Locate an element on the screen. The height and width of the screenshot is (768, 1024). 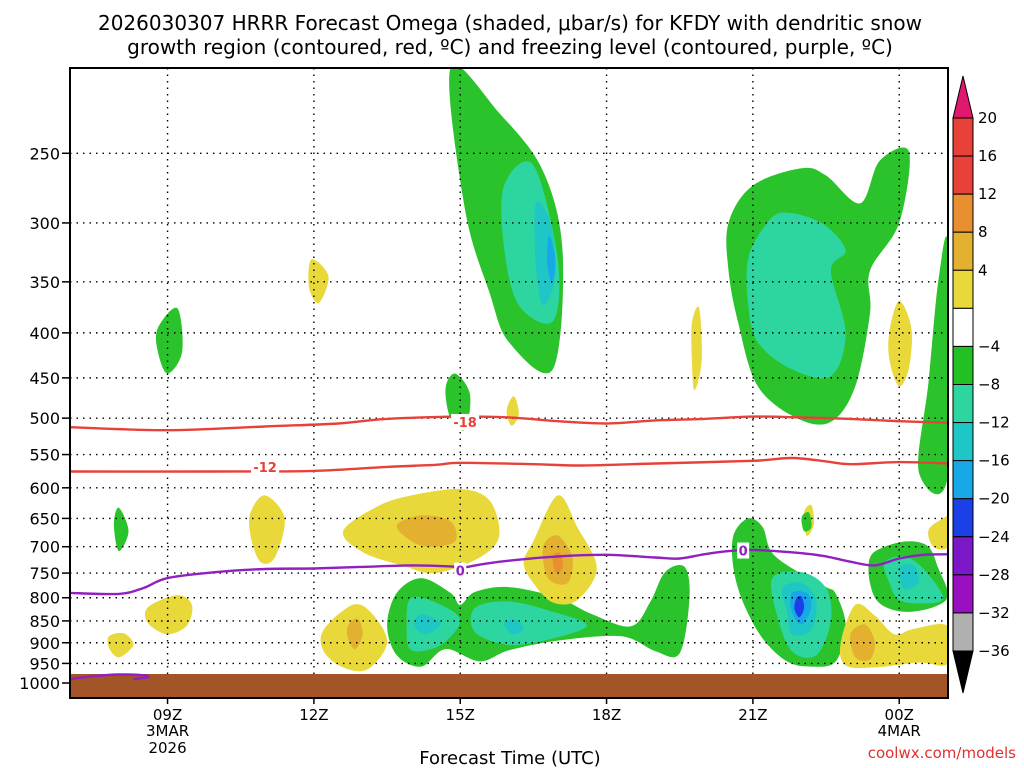
colorbar-label-11: −28 is located at coordinates (994, 575).